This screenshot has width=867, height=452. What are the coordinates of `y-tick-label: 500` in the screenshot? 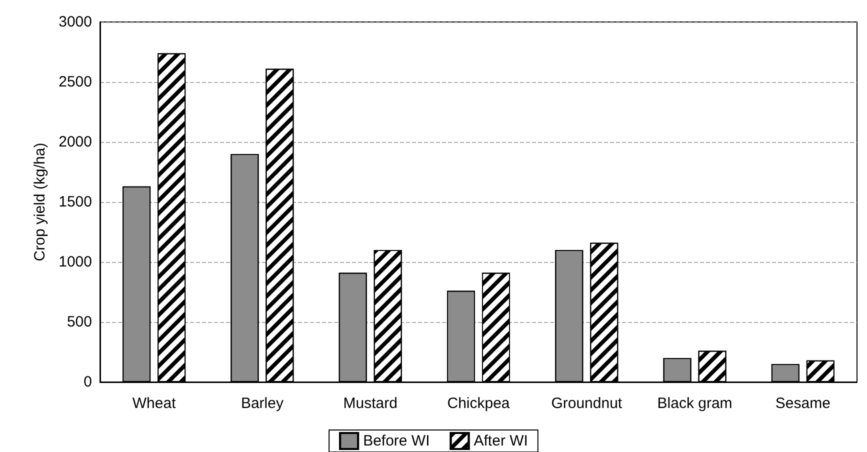 It's located at (79, 322).